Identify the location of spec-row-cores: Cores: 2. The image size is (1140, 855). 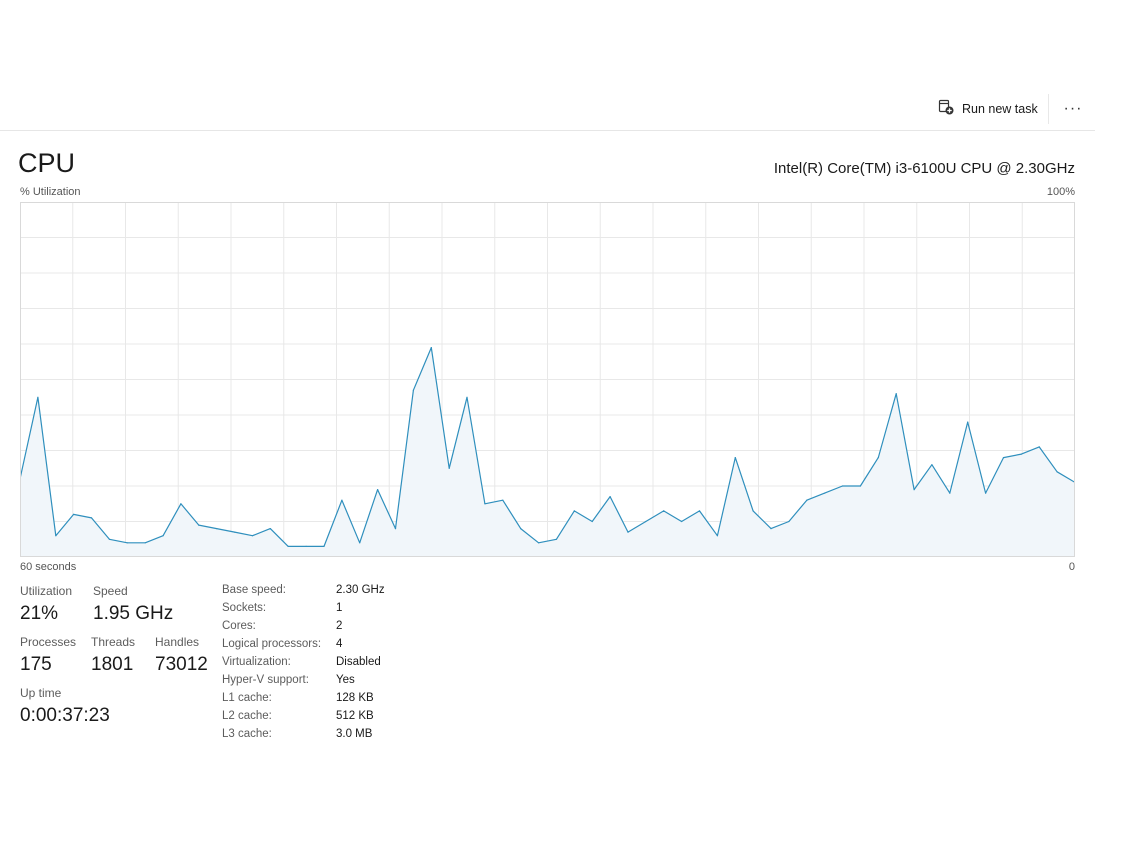
(332, 629).